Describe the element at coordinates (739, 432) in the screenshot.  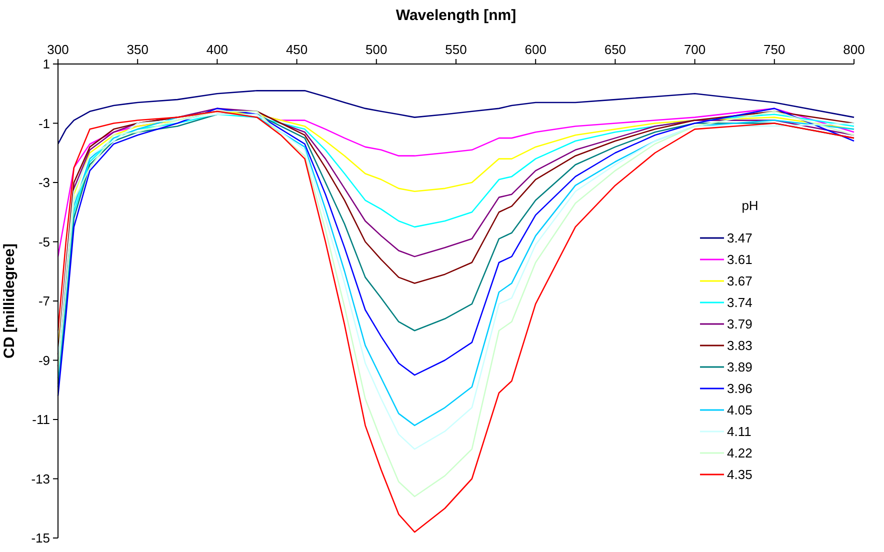
I see `legend-label: 4.11` at that location.